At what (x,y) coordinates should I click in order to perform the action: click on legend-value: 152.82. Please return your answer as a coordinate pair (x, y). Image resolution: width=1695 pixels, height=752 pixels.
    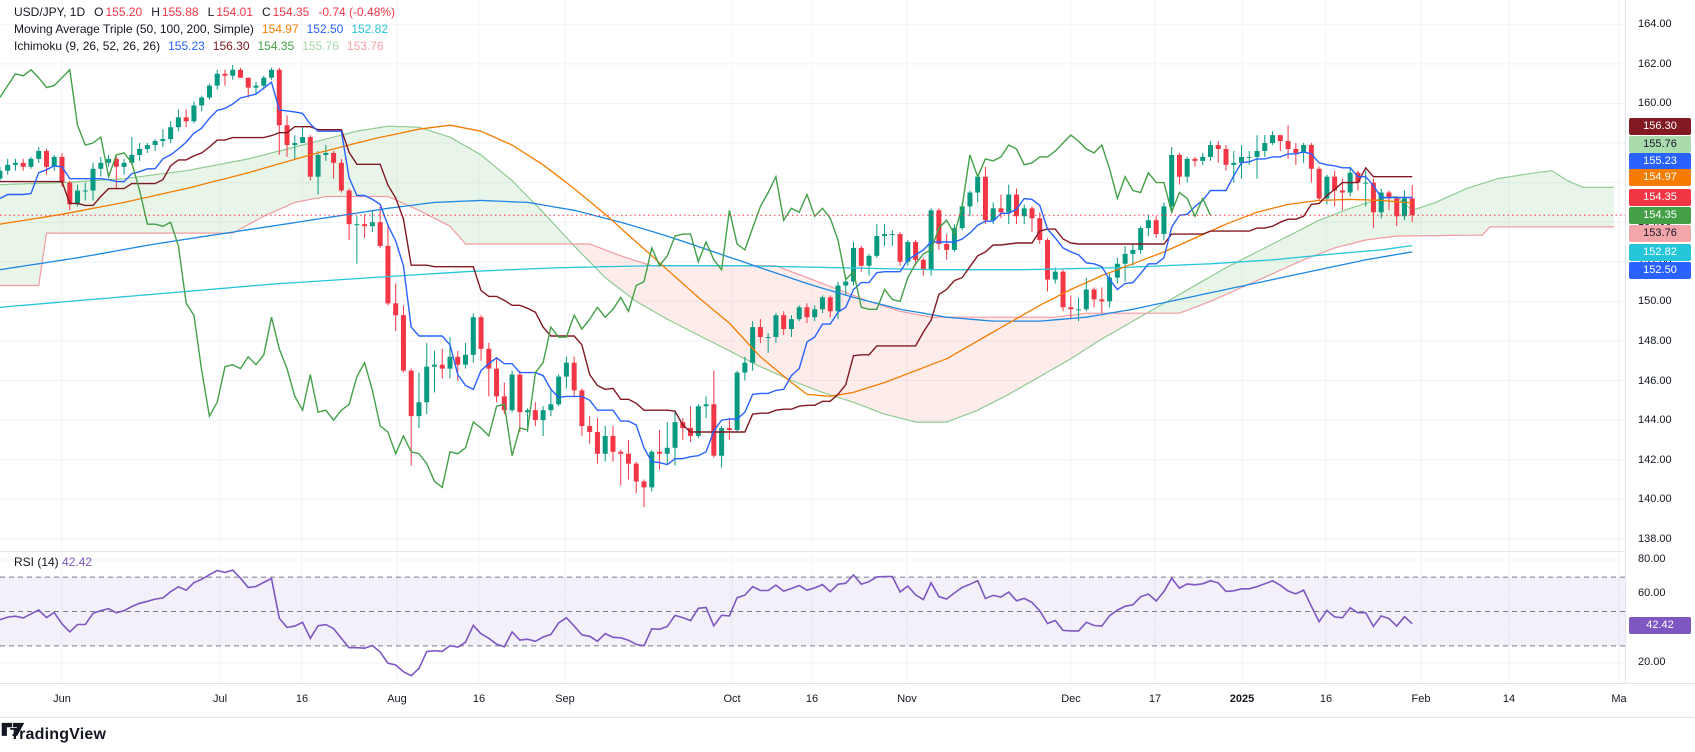
    Looking at the image, I should click on (370, 29).